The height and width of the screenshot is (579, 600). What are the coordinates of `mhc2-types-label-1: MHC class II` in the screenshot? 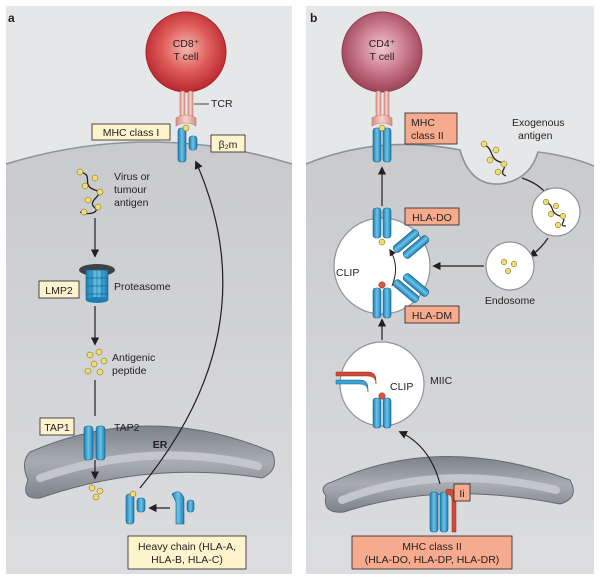 It's located at (432, 547).